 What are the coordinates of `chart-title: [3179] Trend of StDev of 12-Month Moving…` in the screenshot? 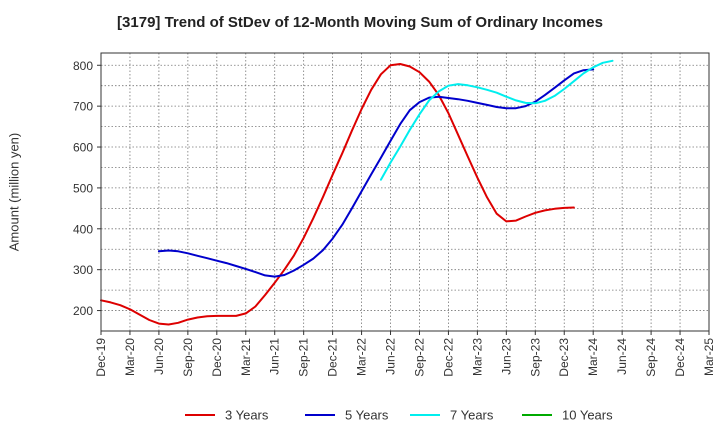 It's located at (360, 22).